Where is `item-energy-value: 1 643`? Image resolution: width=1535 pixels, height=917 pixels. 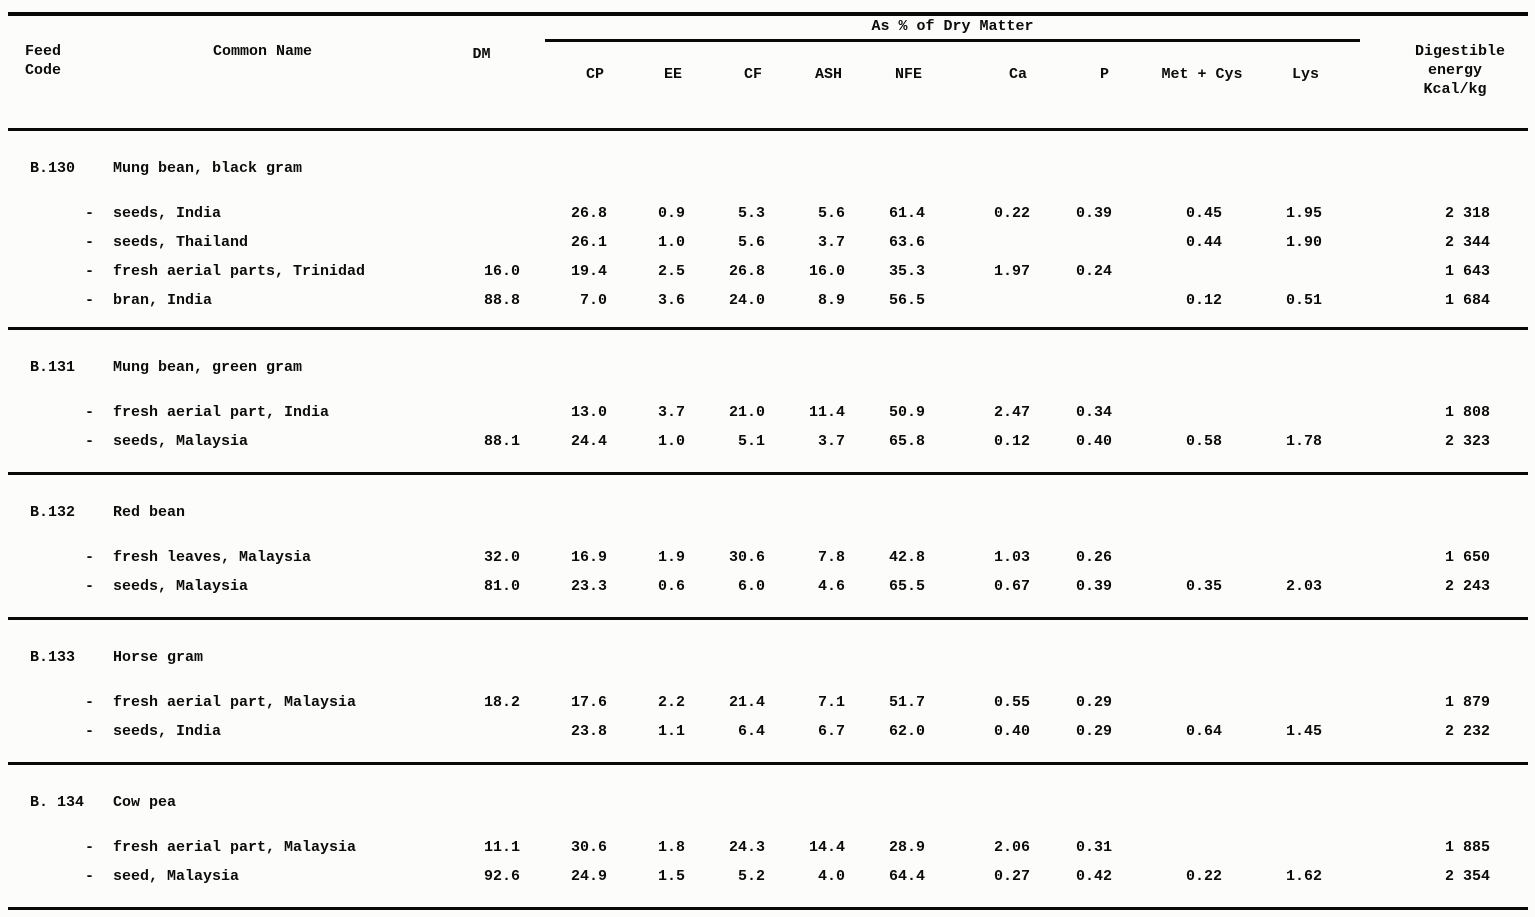
item-energy-value: 1 643 is located at coordinates (1467, 271).